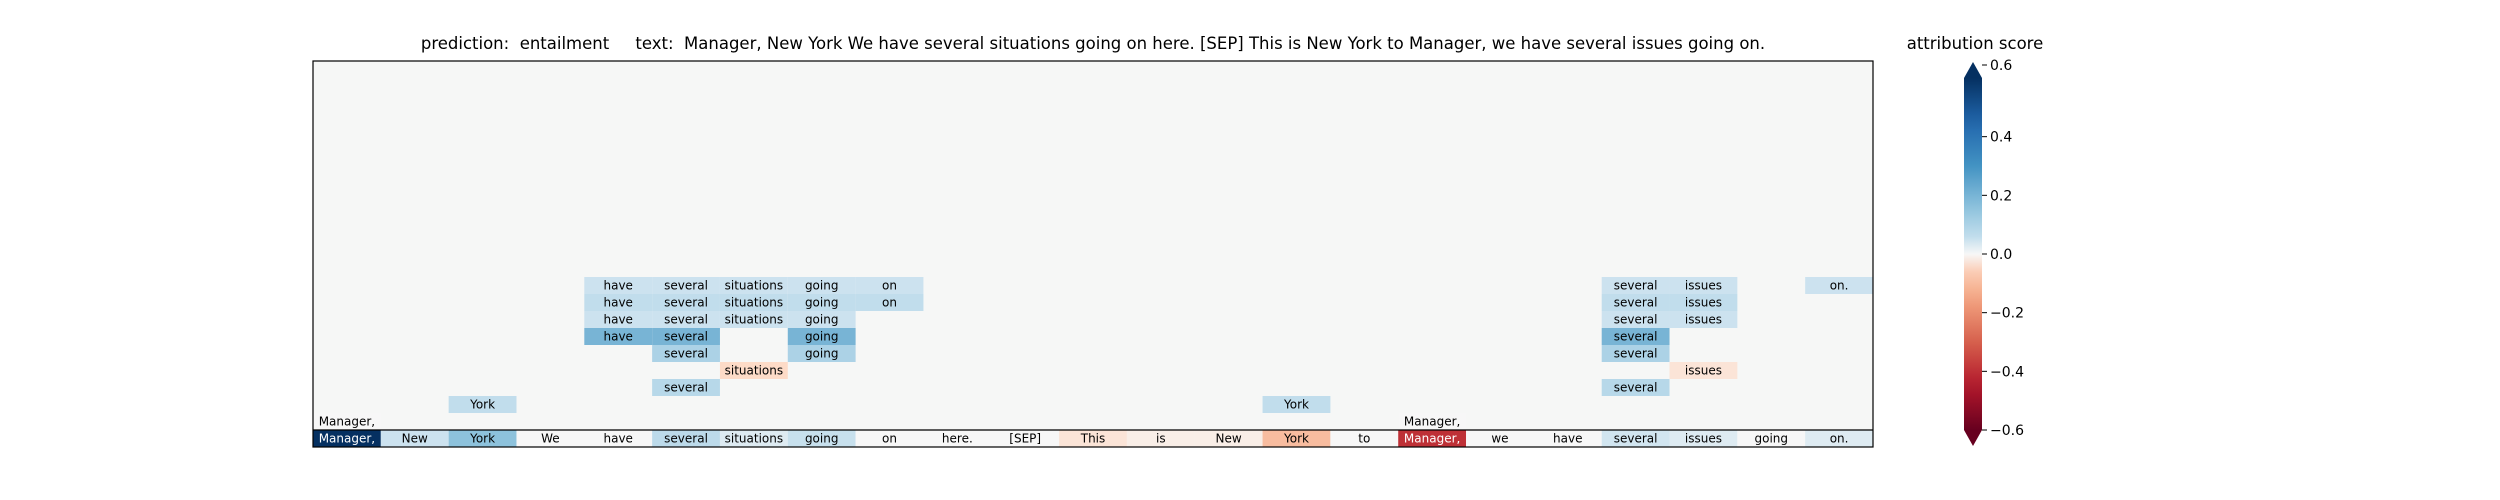  Describe the element at coordinates (2001, 255) in the screenshot. I see `colorbar-tick-label: 0.0` at that location.